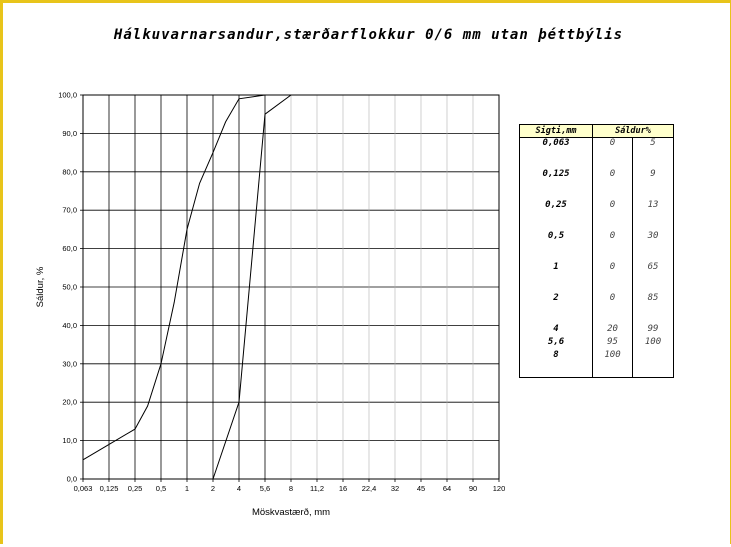 The width and height of the screenshot is (731, 547). Describe the element at coordinates (612, 364) in the screenshot. I see `passing-min-cell: 100` at that location.